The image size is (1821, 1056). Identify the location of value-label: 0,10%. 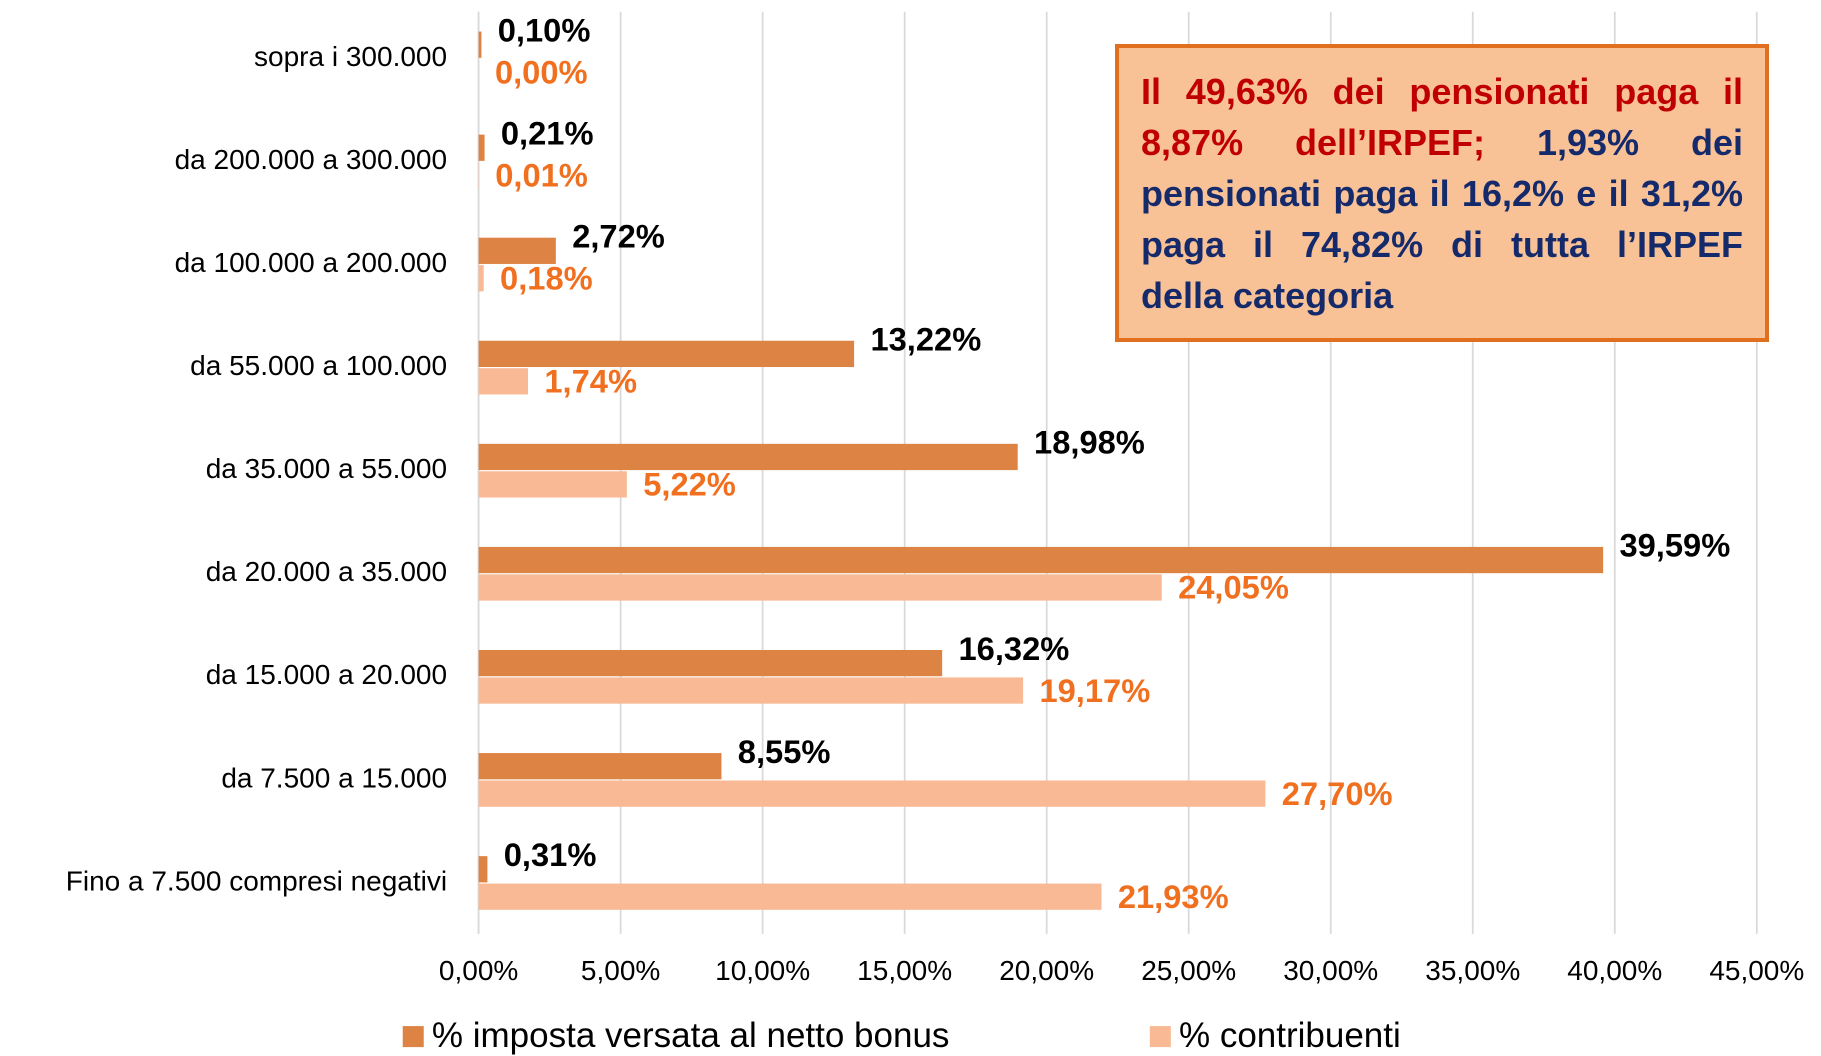
(544, 29).